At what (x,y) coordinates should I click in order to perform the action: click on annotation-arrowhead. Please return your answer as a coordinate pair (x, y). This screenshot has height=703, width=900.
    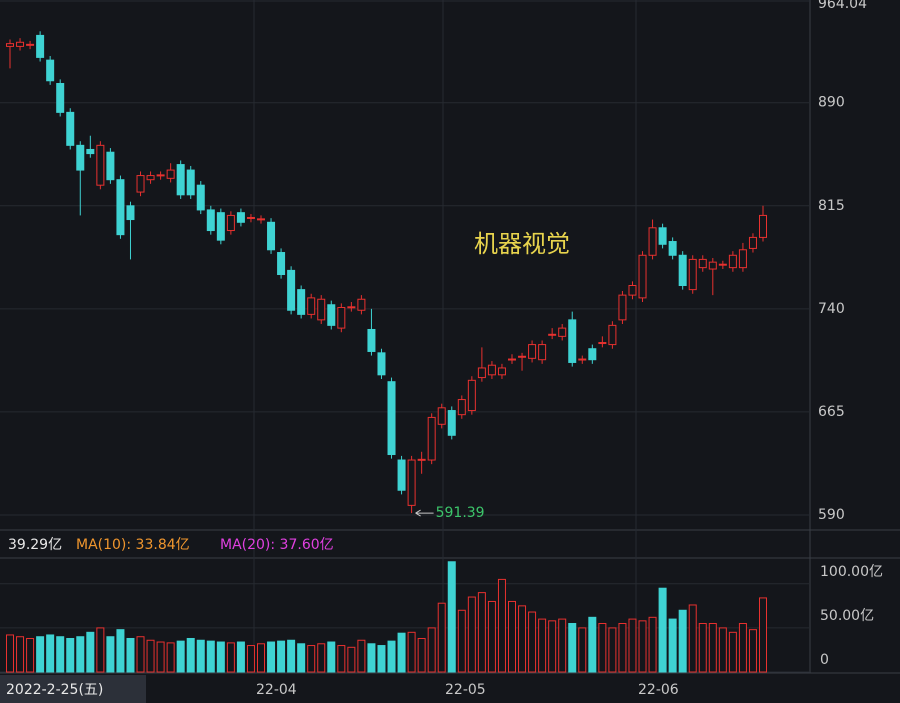
    Looking at the image, I should click on (418, 513).